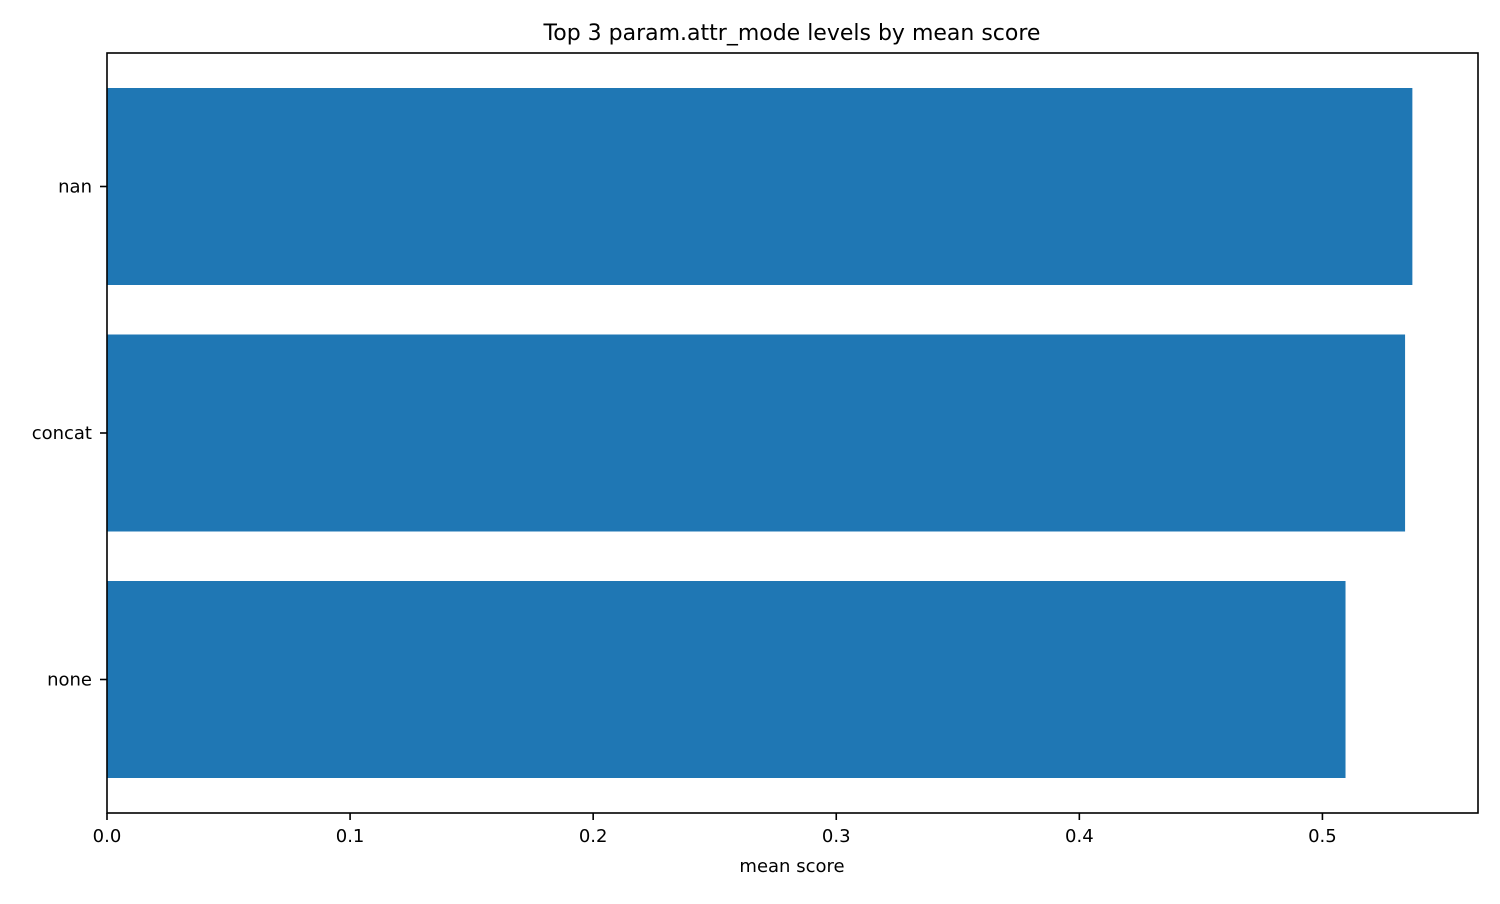 The width and height of the screenshot is (1500, 904). Describe the element at coordinates (62, 433) in the screenshot. I see `y-tick-label-concat: concat` at that location.